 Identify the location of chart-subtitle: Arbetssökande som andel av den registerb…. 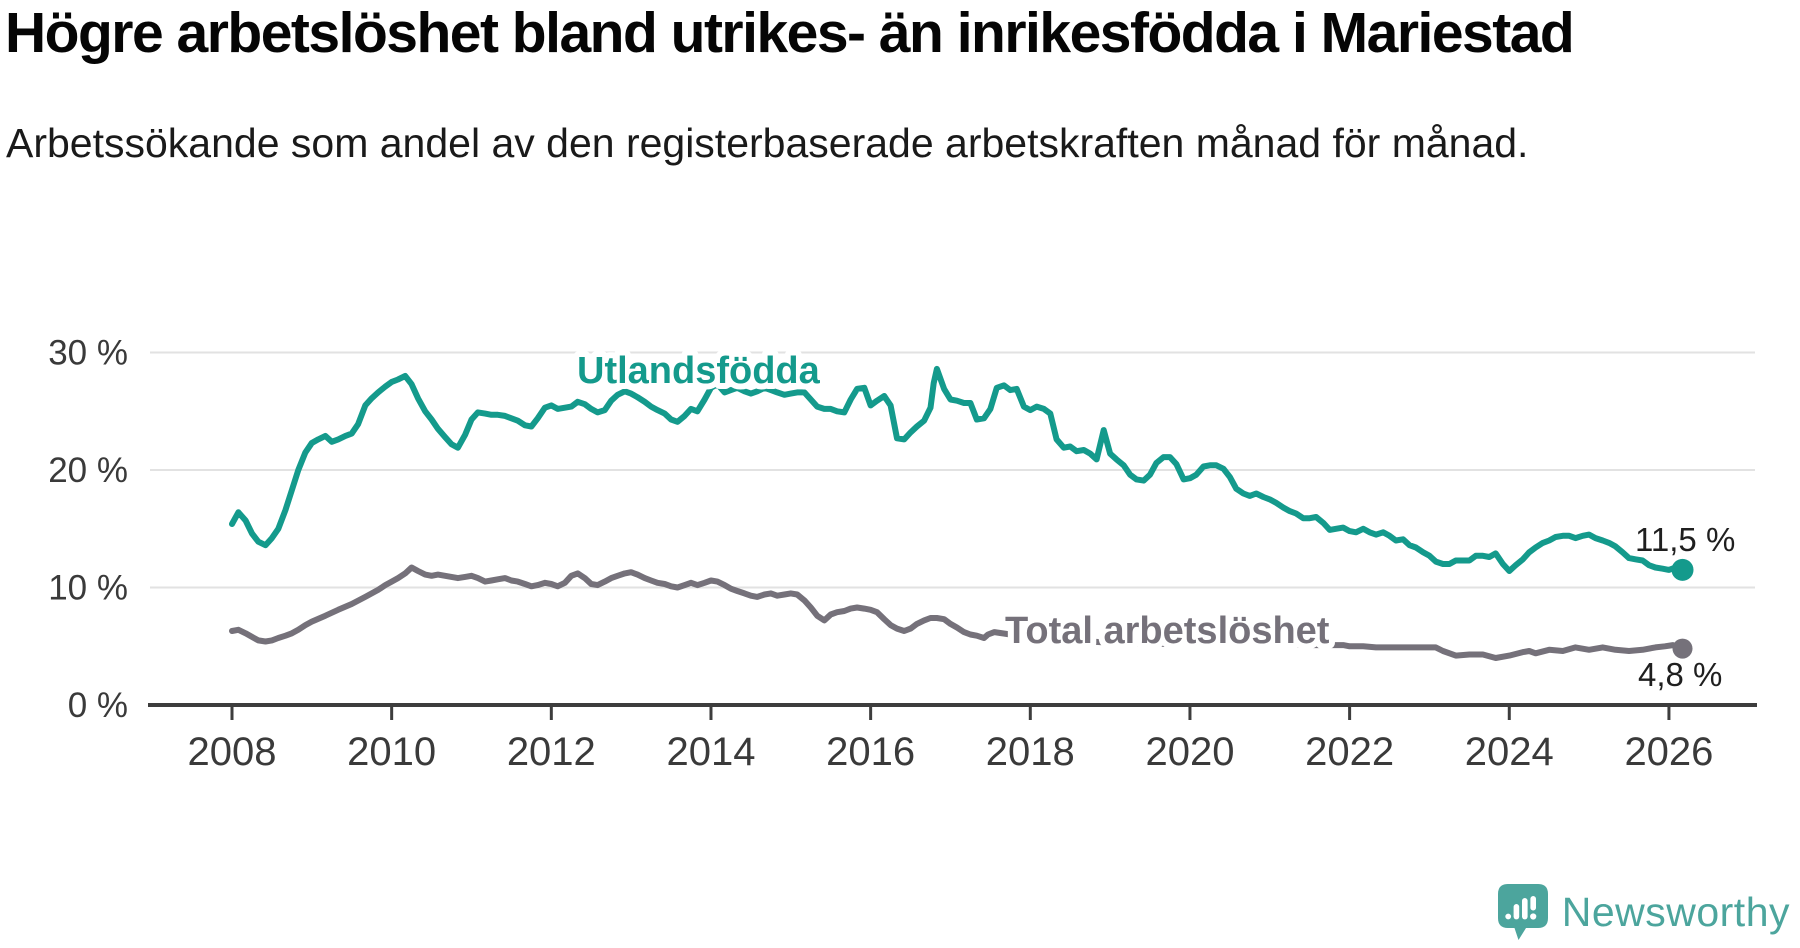
(767, 143).